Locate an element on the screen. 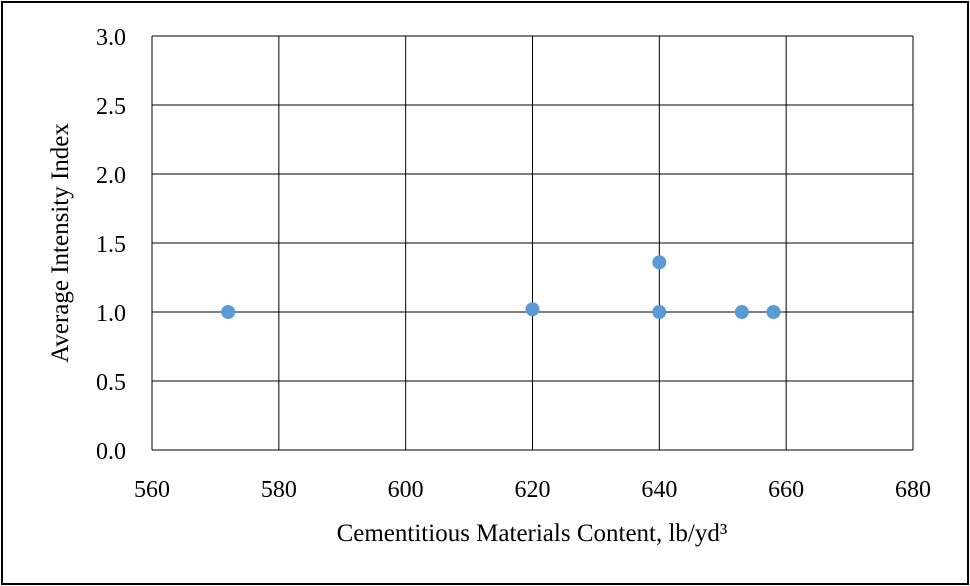 The image size is (970, 586). y-tick-label: 0.5 is located at coordinates (111, 383).